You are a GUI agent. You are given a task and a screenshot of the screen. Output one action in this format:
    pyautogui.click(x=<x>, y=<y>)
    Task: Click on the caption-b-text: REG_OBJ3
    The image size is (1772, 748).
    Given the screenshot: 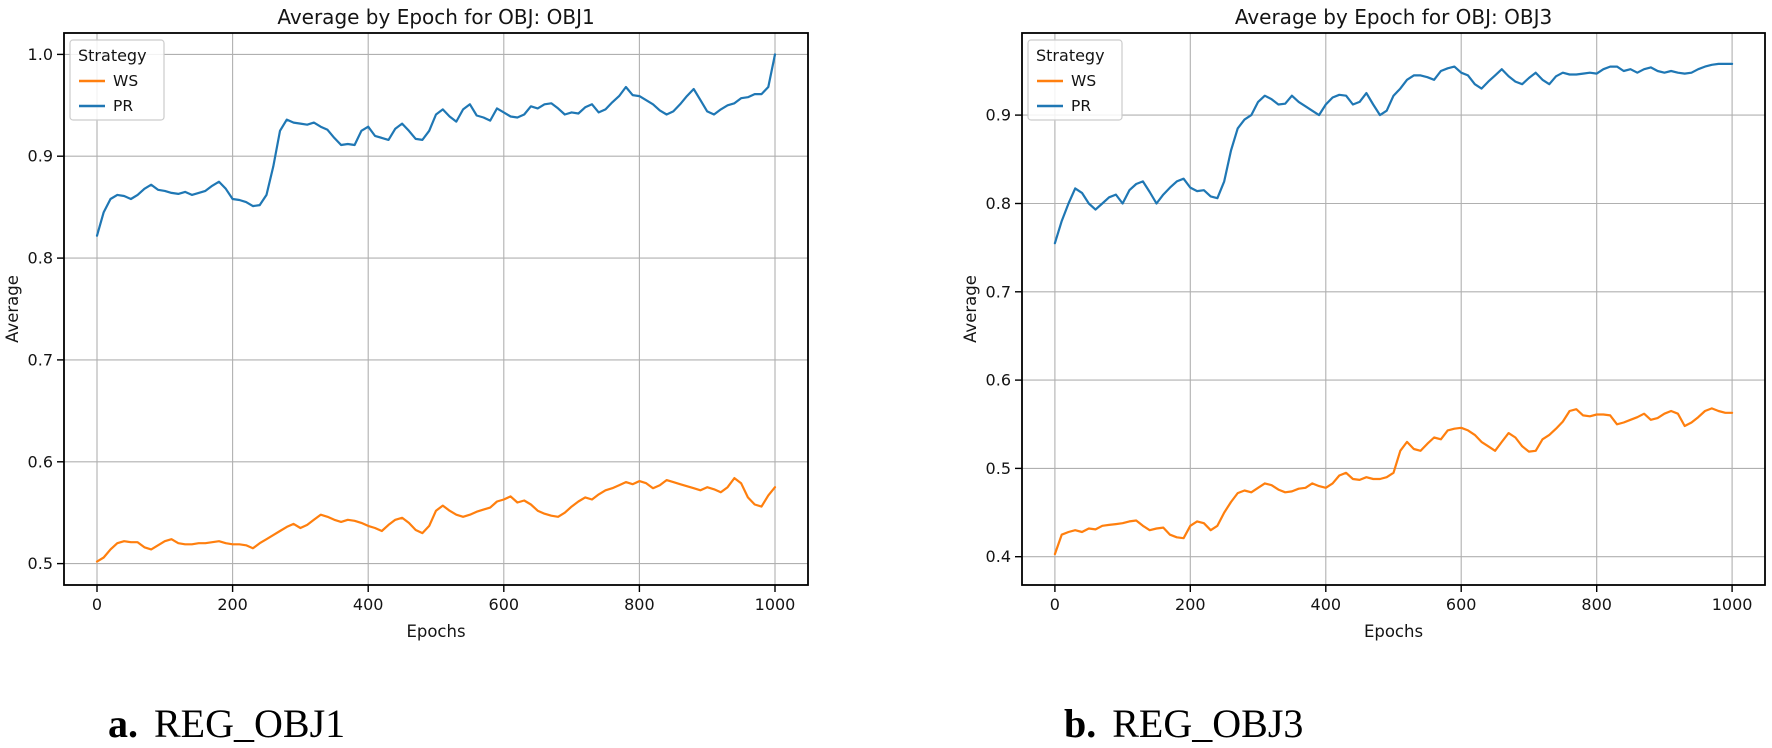 What is the action you would take?
    pyautogui.click(x=1208, y=723)
    